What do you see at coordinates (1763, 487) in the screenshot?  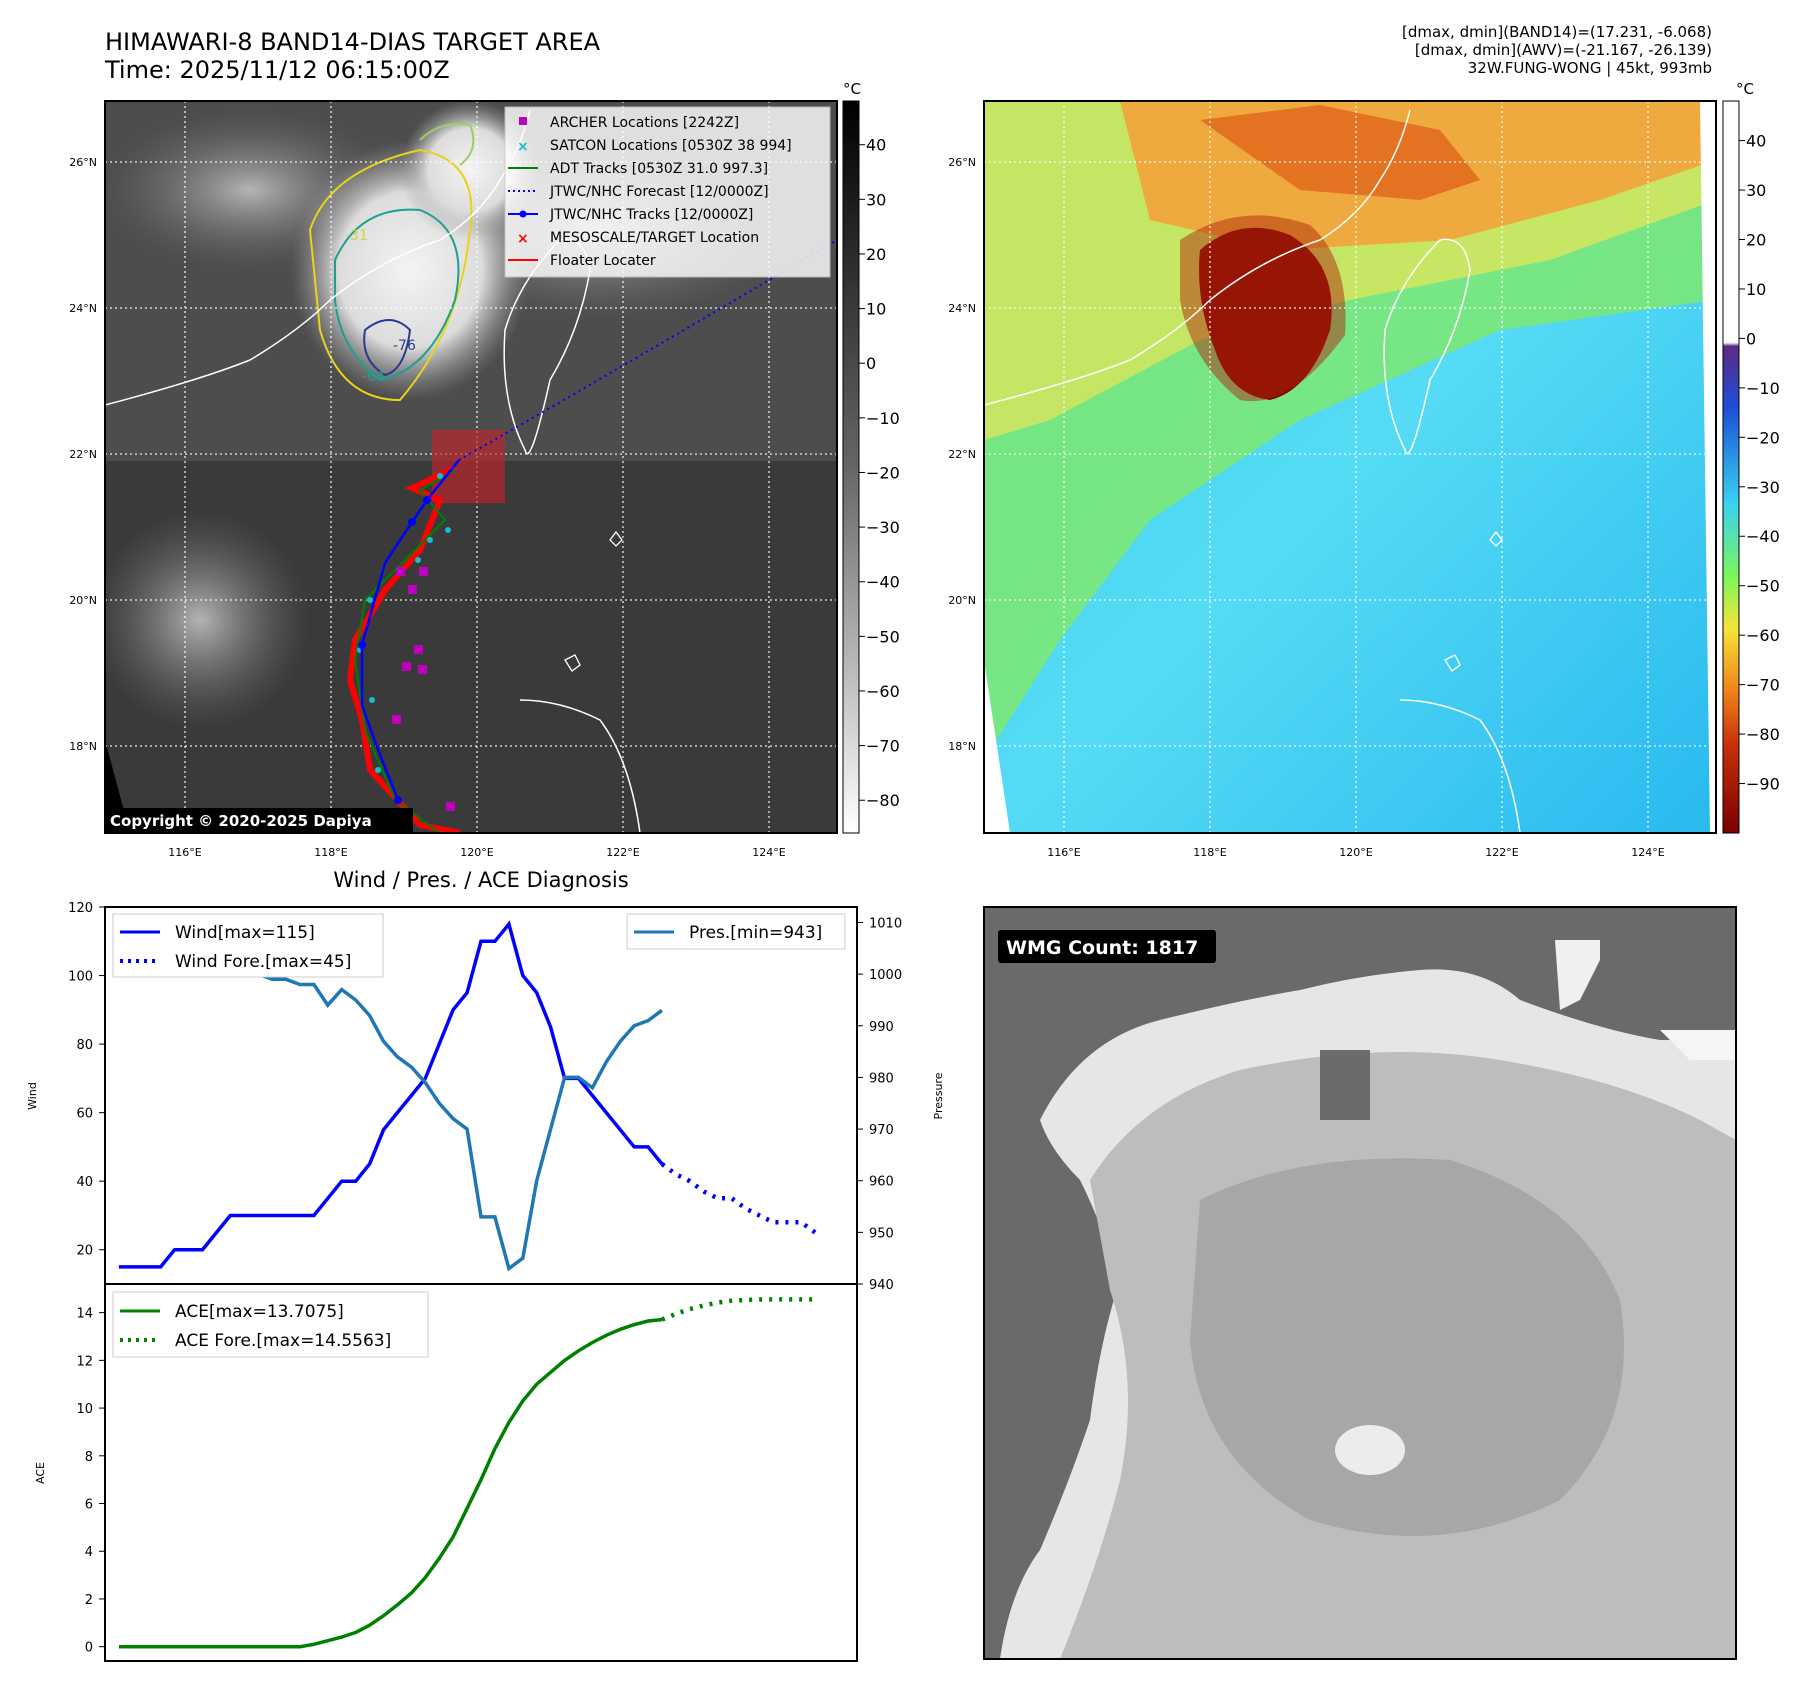 I see `color-colorbar-tick-label: −30` at bounding box center [1763, 487].